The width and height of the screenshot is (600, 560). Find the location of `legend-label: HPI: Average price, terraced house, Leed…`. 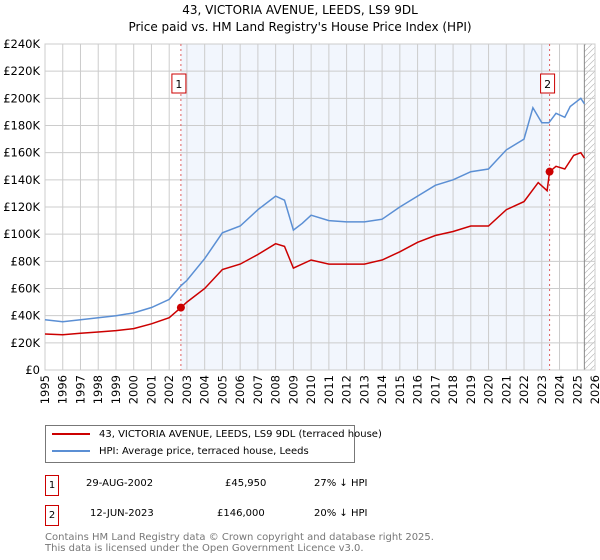

legend-label: HPI: Average price, terraced house, Leed… is located at coordinates (204, 451).